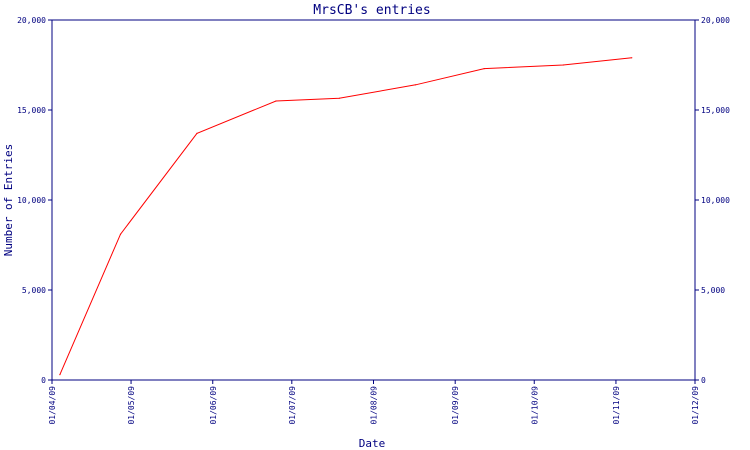 Image resolution: width=750 pixels, height=450 pixels. What do you see at coordinates (455, 405) in the screenshot?
I see `x-tick-label: 01/09/09` at bounding box center [455, 405].